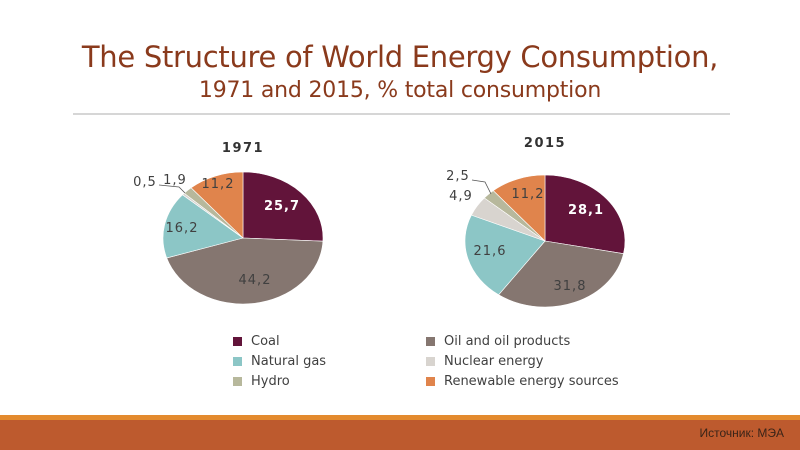  I want to click on pie-title: 1971, so click(243, 148).